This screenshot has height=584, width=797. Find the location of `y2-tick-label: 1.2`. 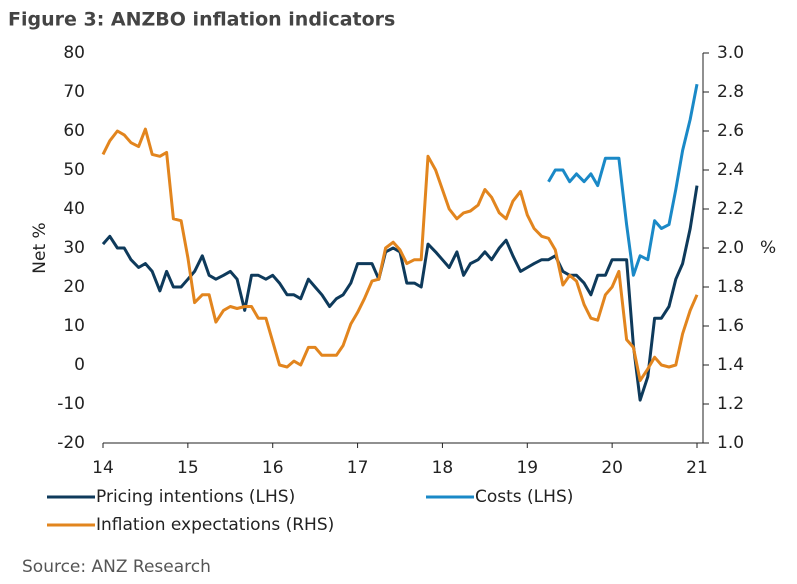

y2-tick-label: 1.2 is located at coordinates (730, 404).